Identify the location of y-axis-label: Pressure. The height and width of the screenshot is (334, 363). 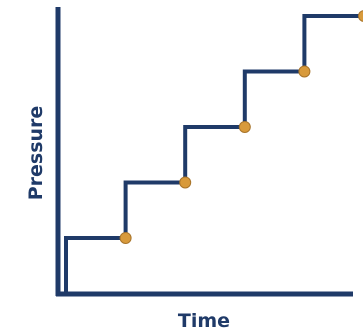
(36, 153).